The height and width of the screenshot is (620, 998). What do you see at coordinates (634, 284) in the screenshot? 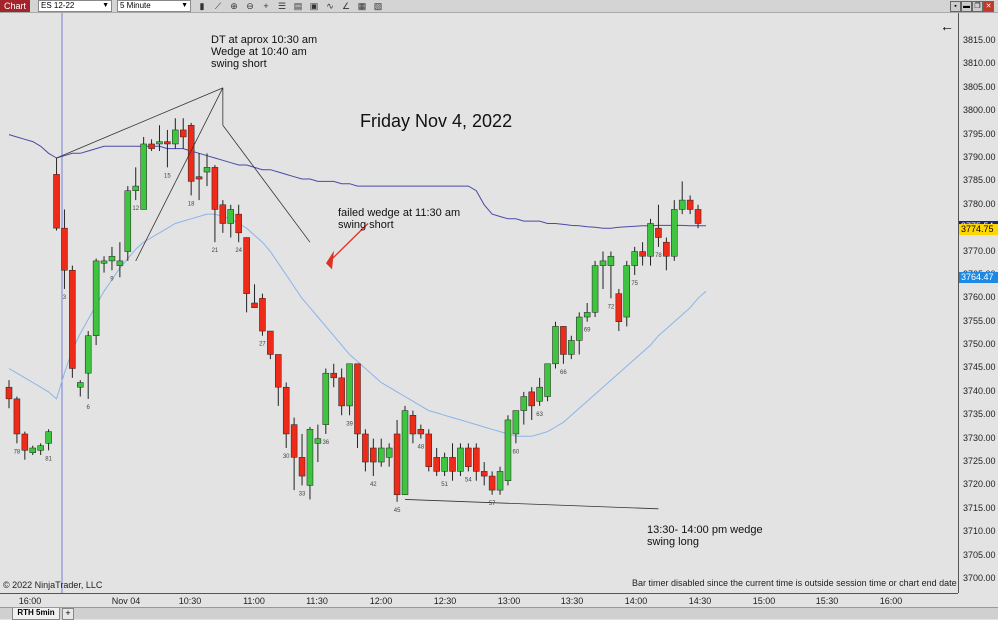
I see `bar-number-label: 75` at bounding box center [634, 284].